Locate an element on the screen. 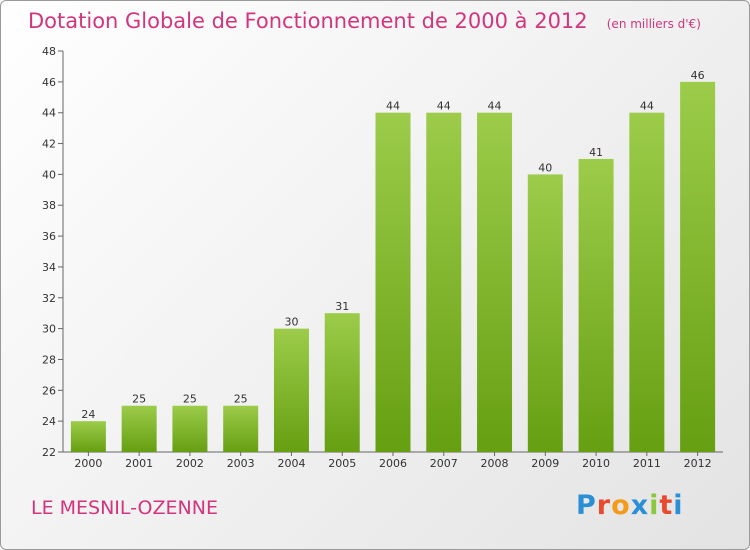  x-tick-label: 2003 is located at coordinates (241, 463).